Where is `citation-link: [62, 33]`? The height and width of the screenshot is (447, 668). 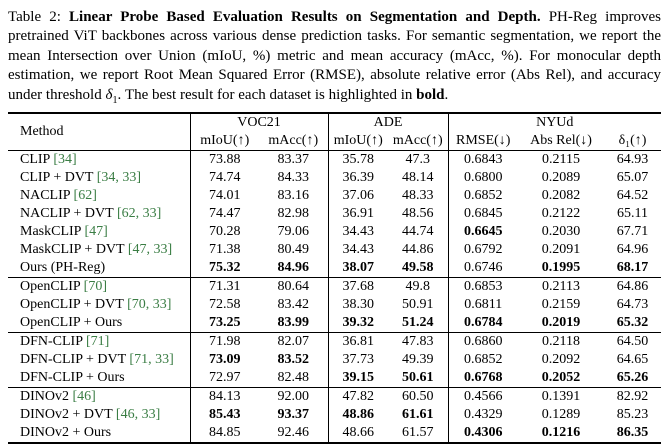
citation-link: [62, 33] is located at coordinates (139, 214).